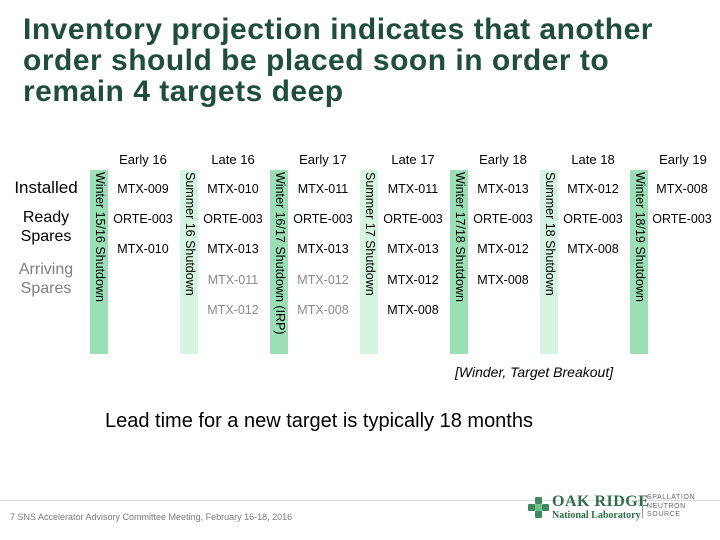 The image size is (720, 540). What do you see at coordinates (46, 279) in the screenshot?
I see `row-label-arriving-spares: Arriving Spares` at bounding box center [46, 279].